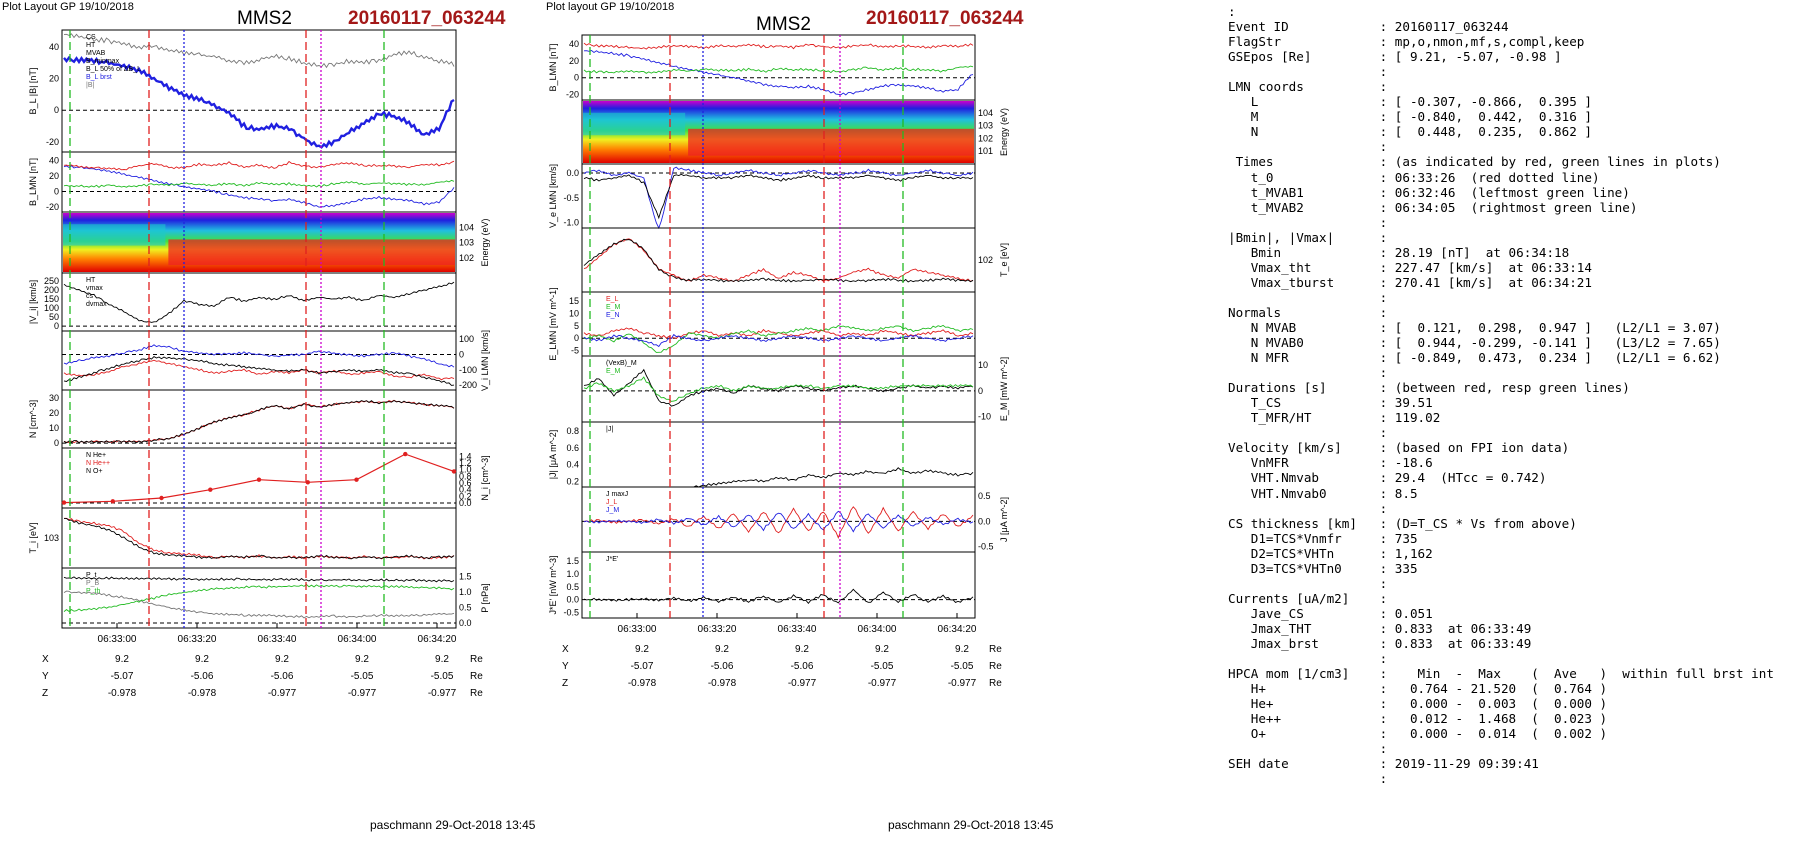 The height and width of the screenshot is (841, 1804). What do you see at coordinates (465, 463) in the screenshot?
I see `y-tick-label: 1.2` at bounding box center [465, 463].